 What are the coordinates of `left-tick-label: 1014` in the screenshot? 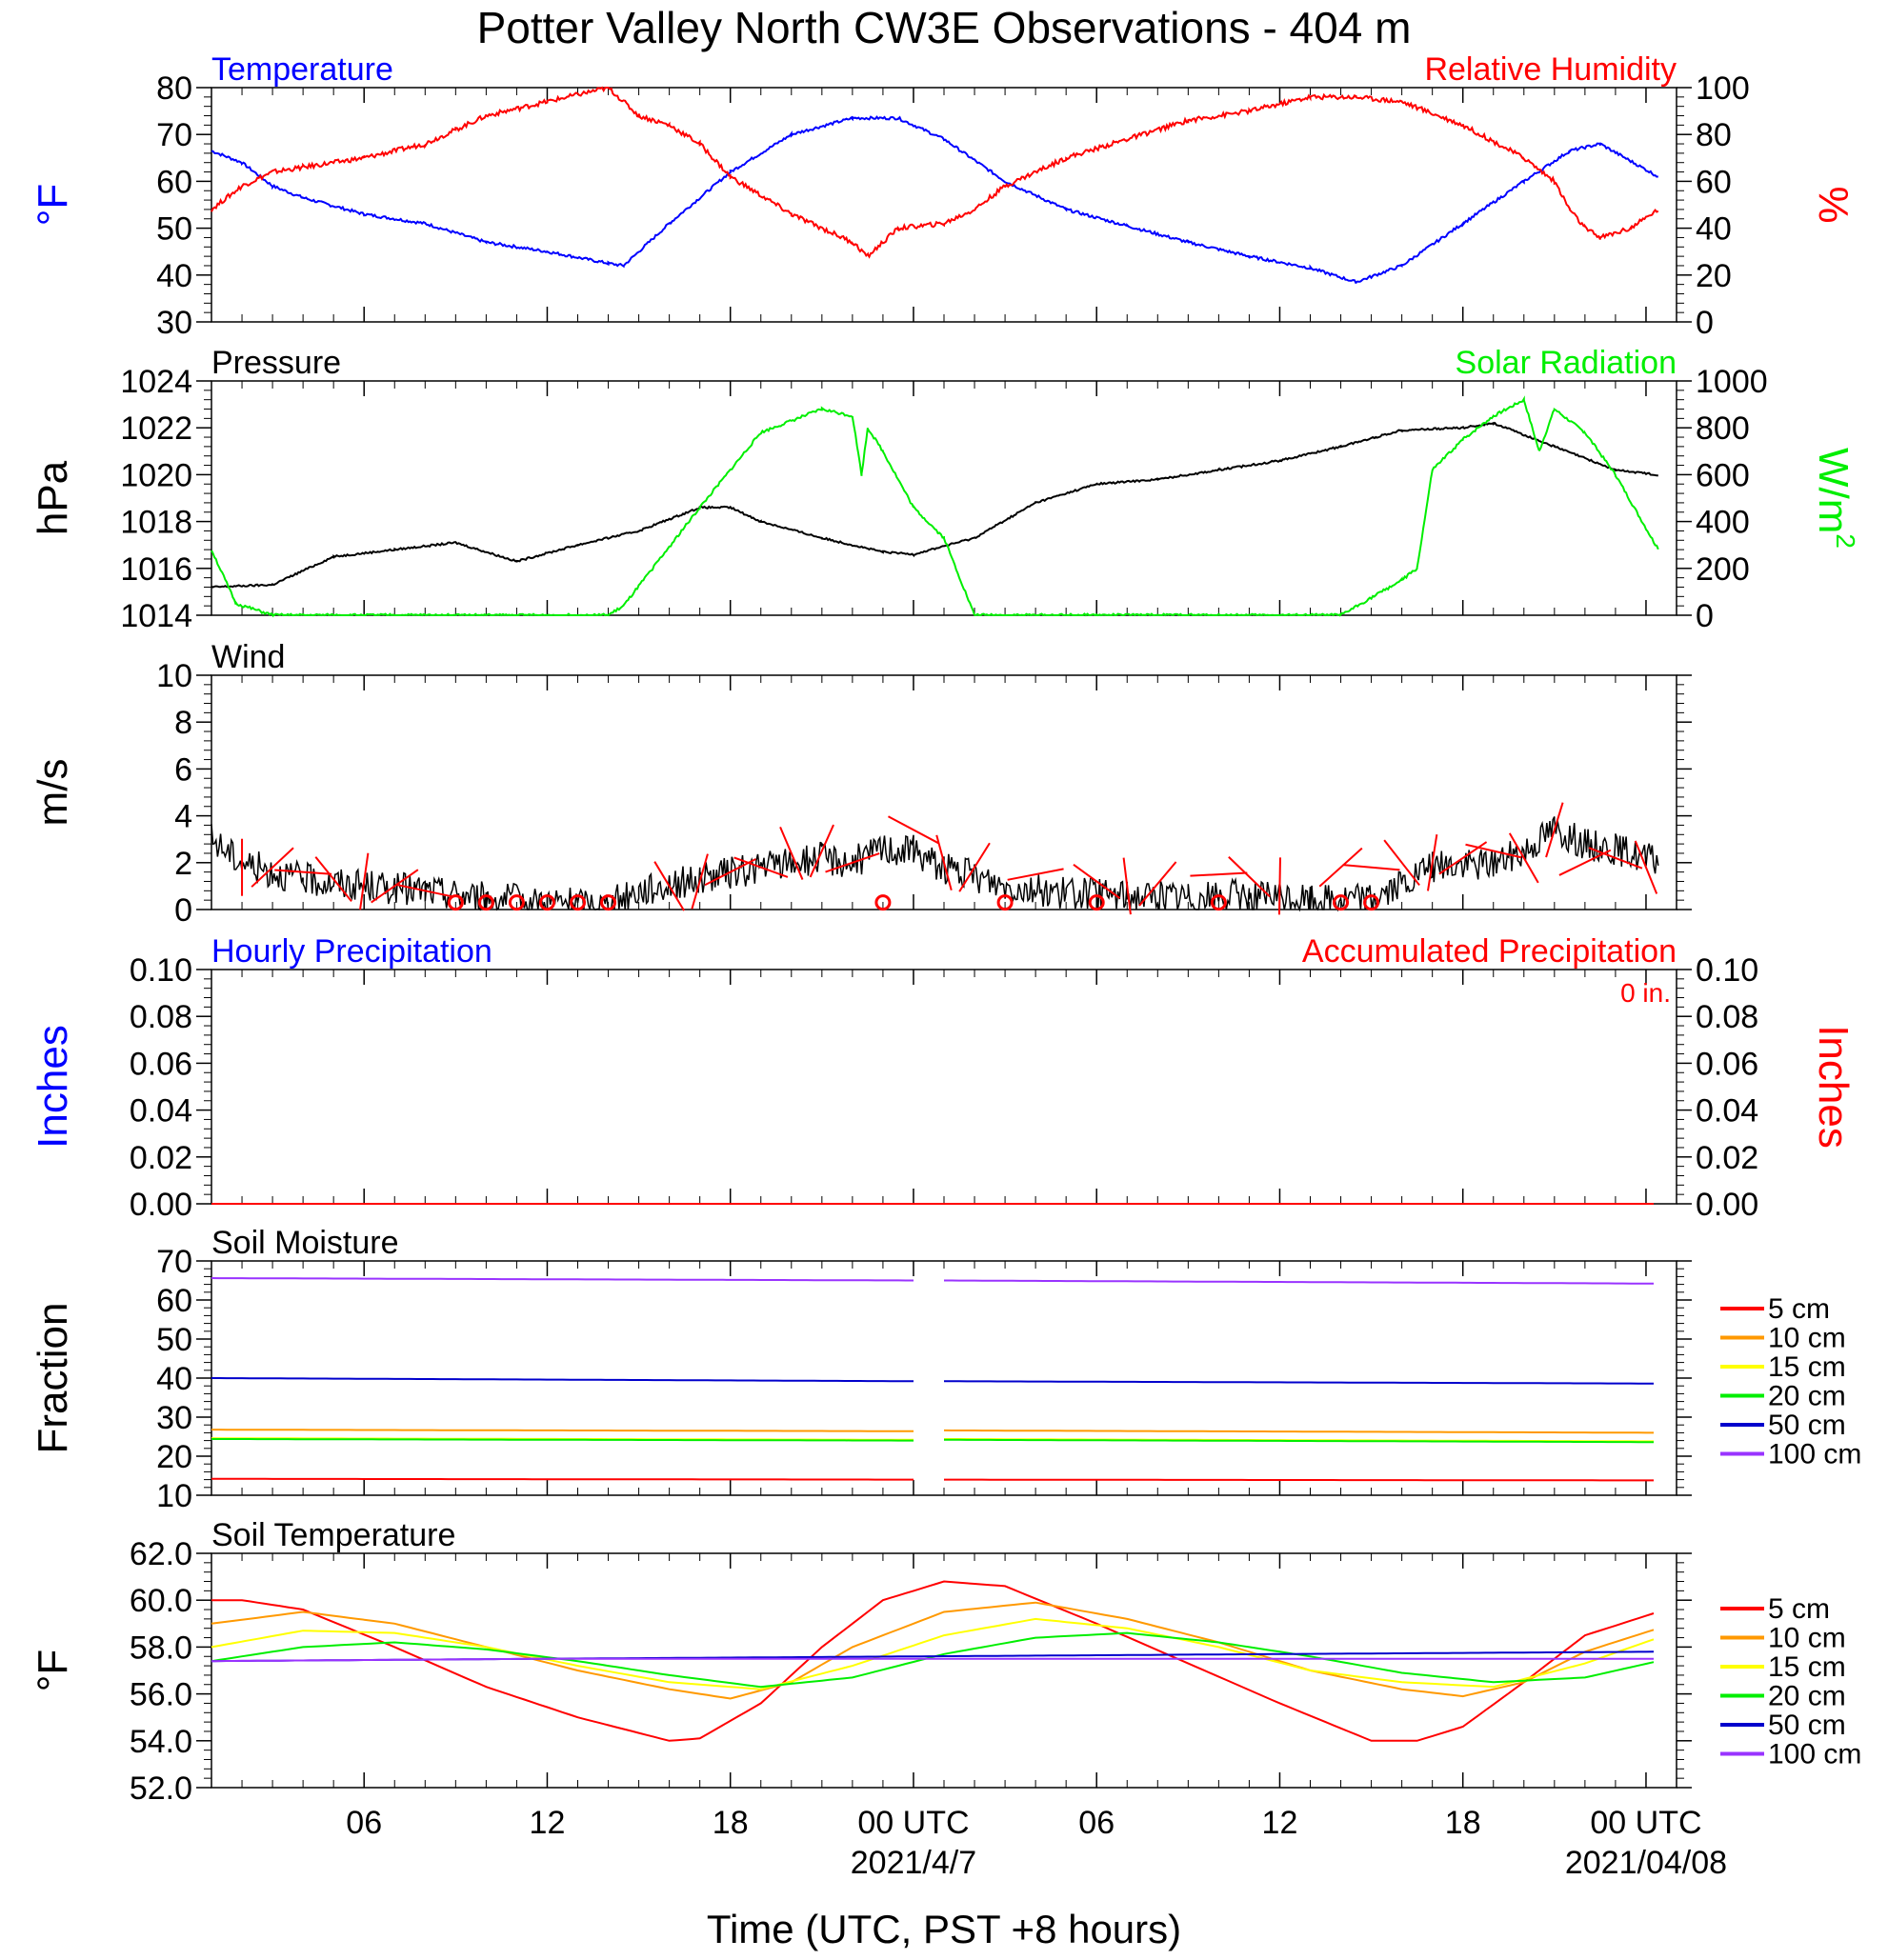 It's located at (156, 616).